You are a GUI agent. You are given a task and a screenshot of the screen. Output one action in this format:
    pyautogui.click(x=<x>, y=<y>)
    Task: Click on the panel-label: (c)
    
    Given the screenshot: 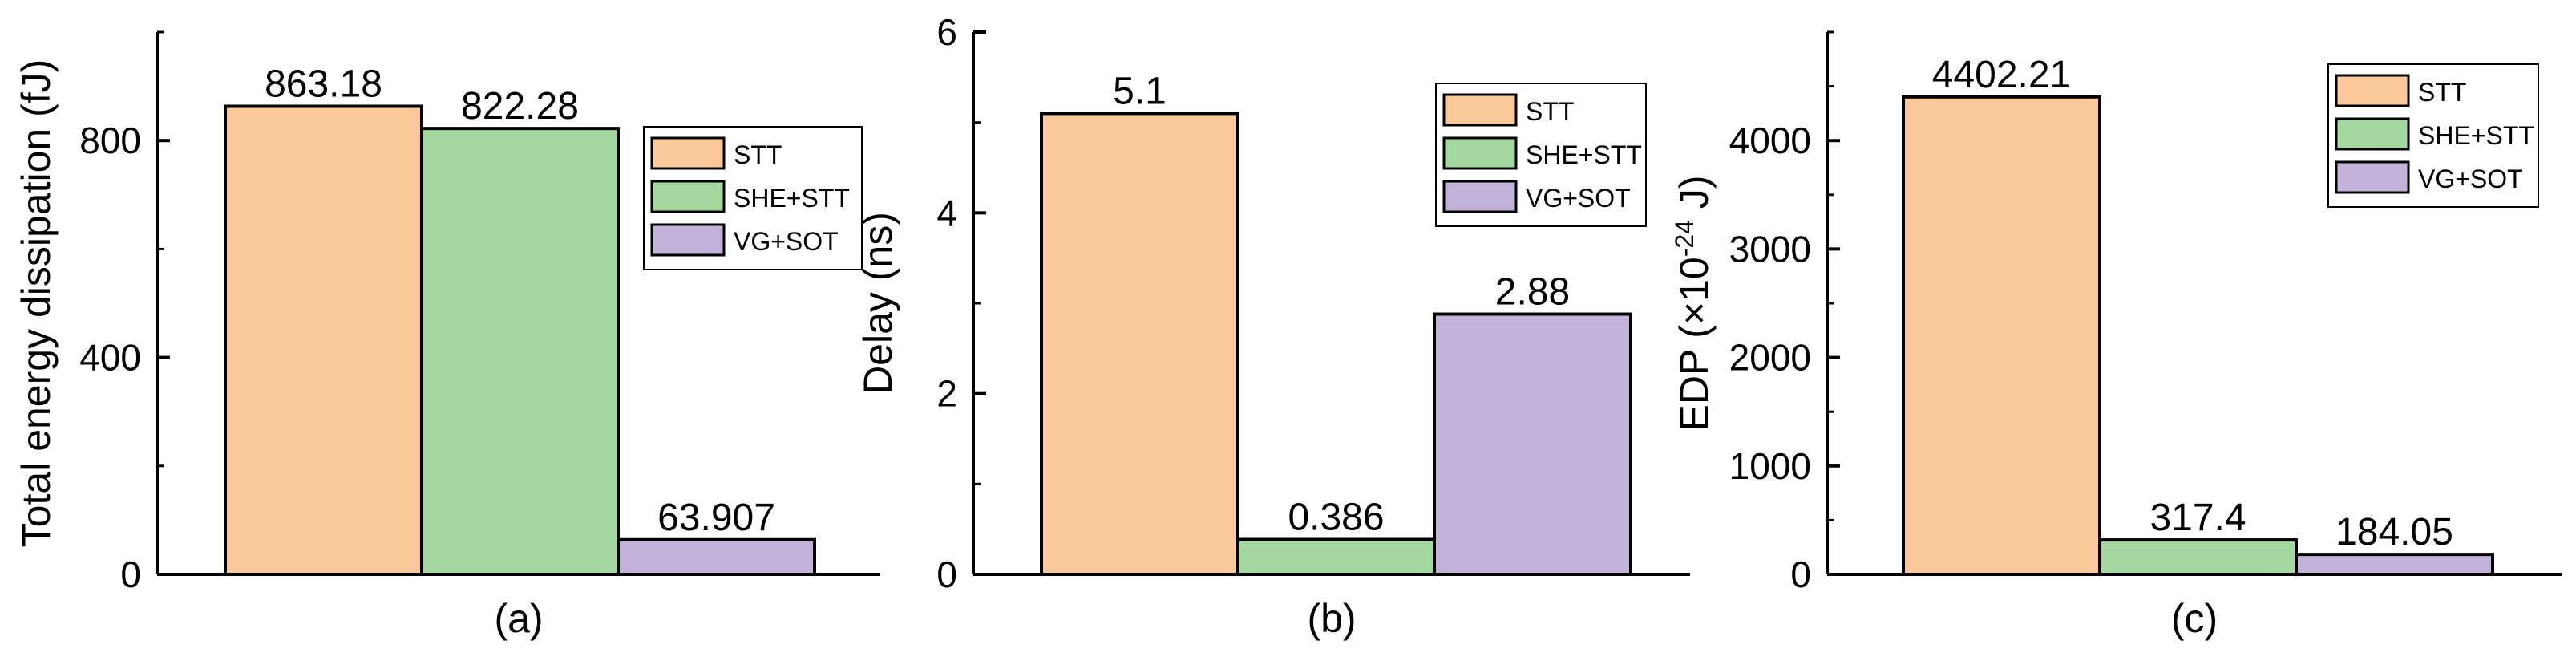 What is the action you would take?
    pyautogui.click(x=2194, y=618)
    